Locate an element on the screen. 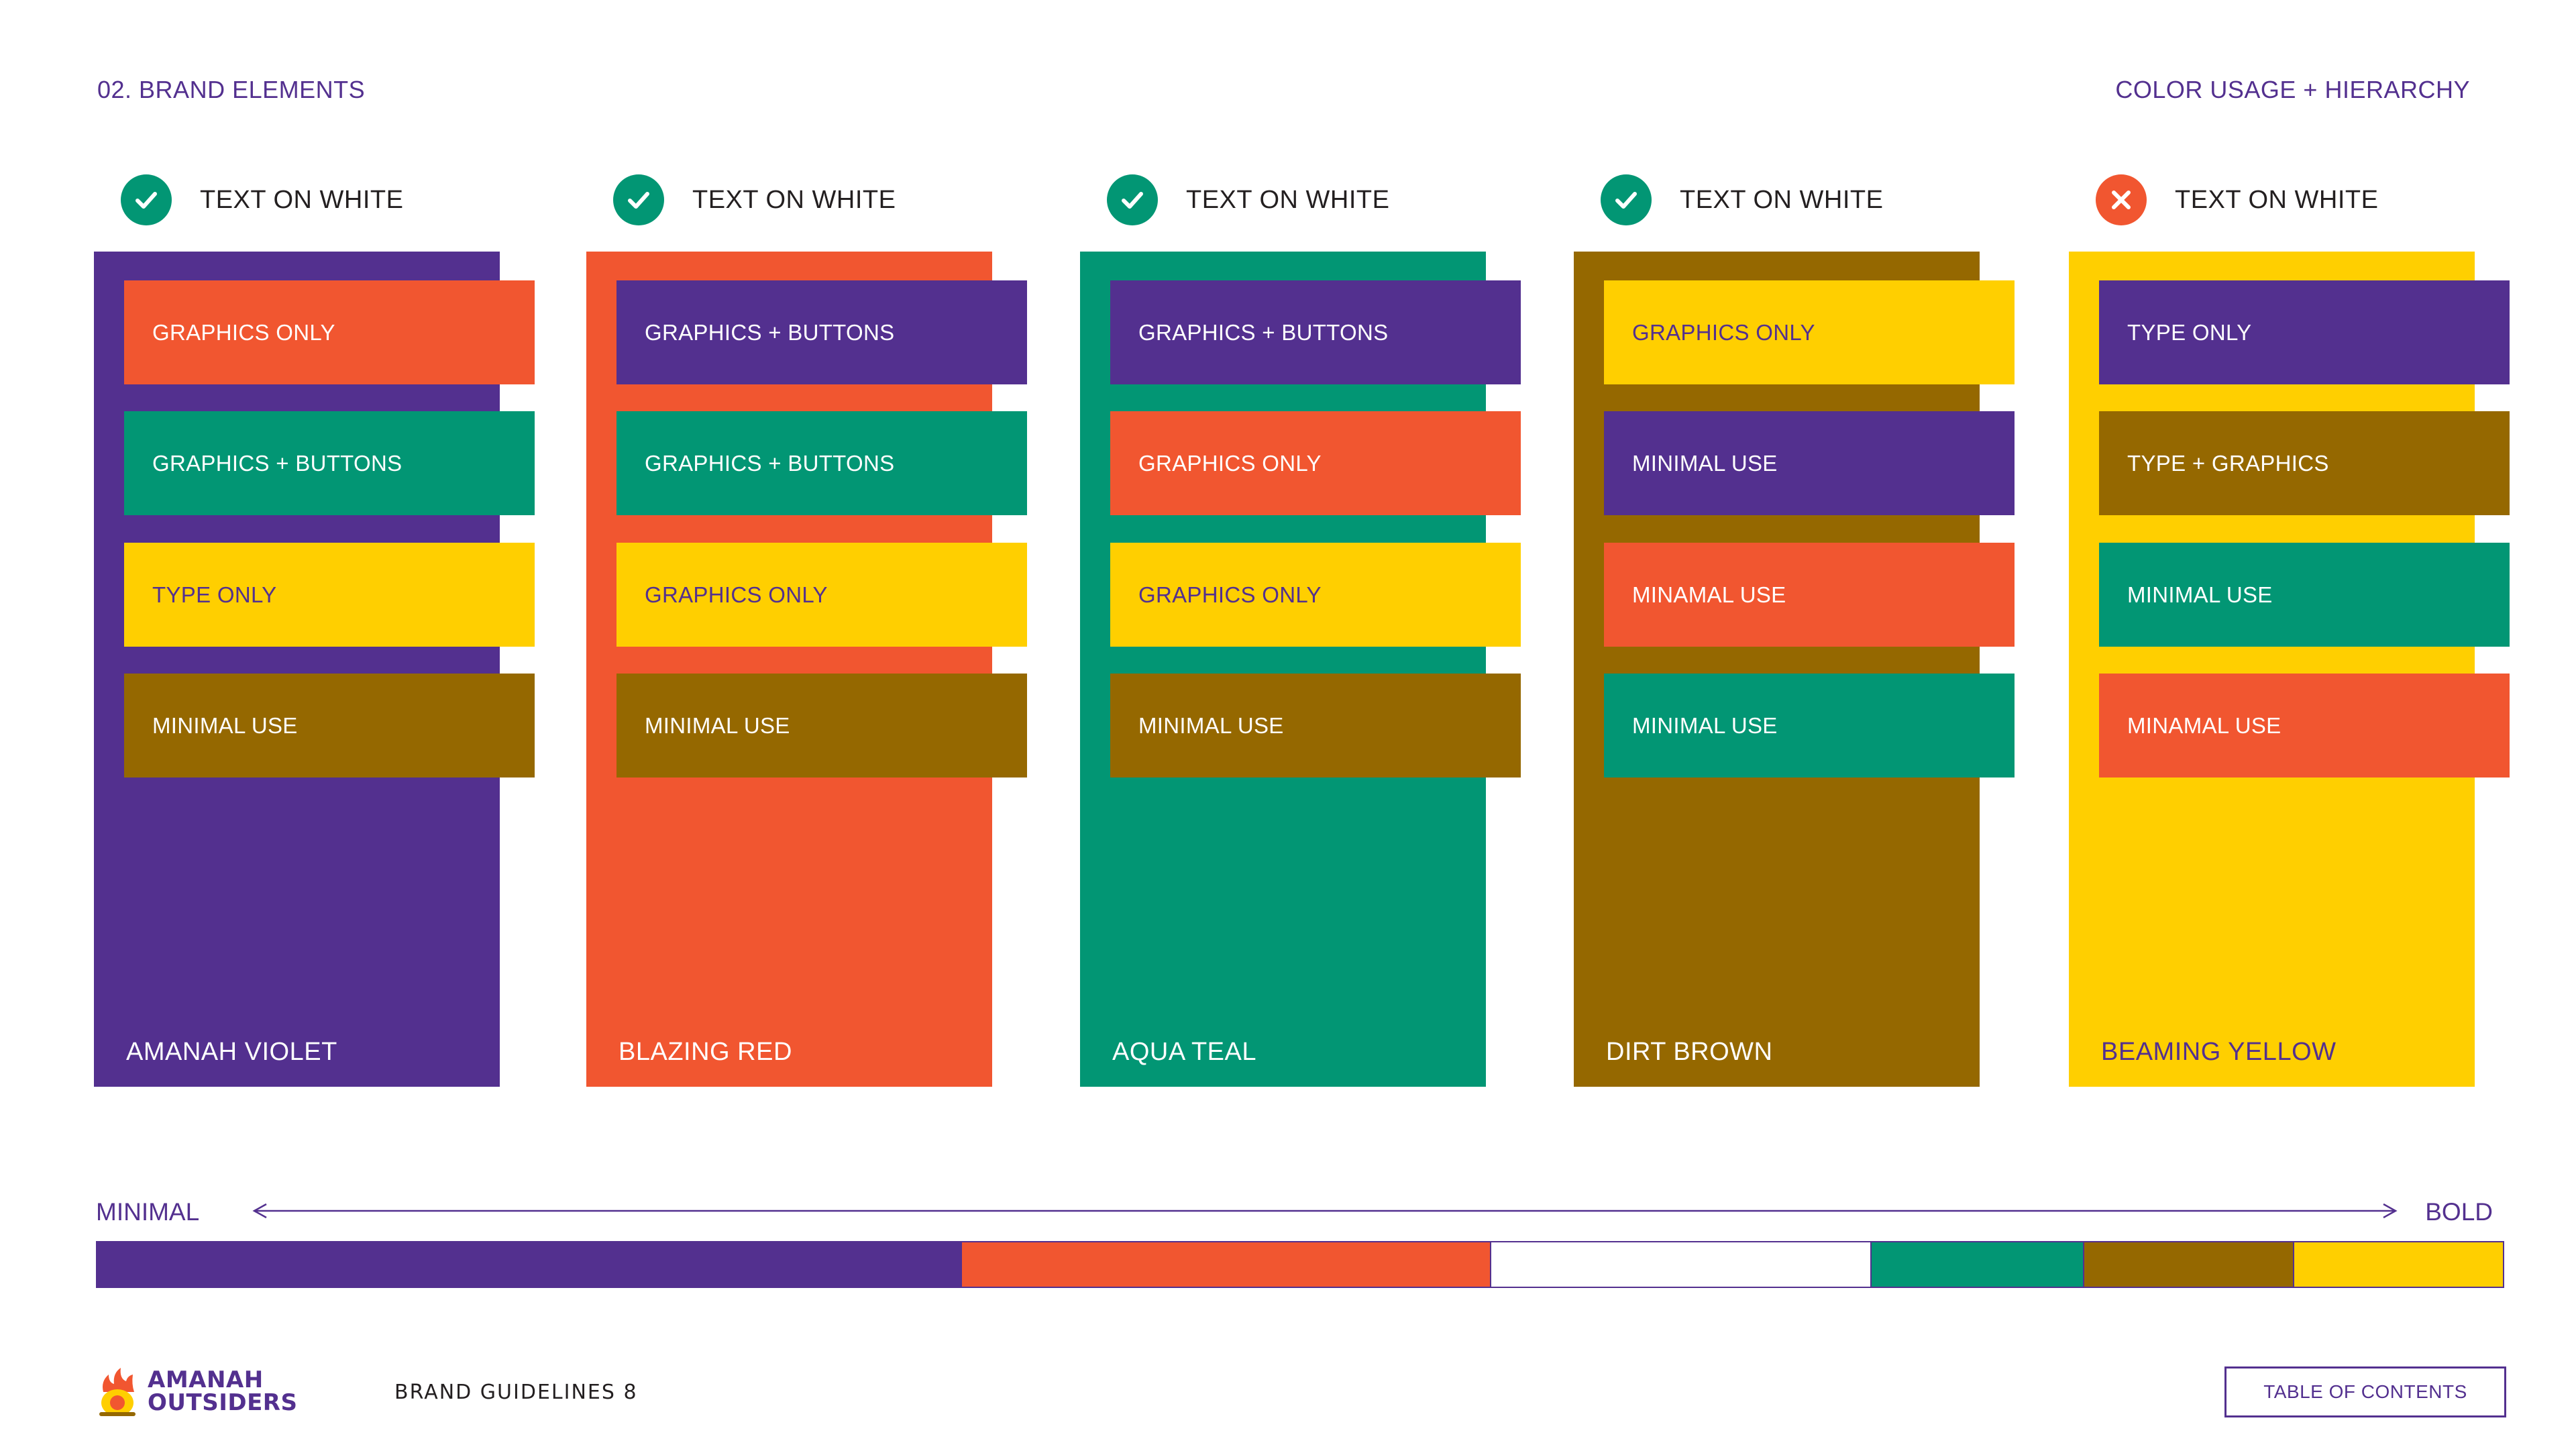 The height and width of the screenshot is (1449, 2576). usage-box: TYPE + GRAPHICS is located at coordinates (2304, 463).